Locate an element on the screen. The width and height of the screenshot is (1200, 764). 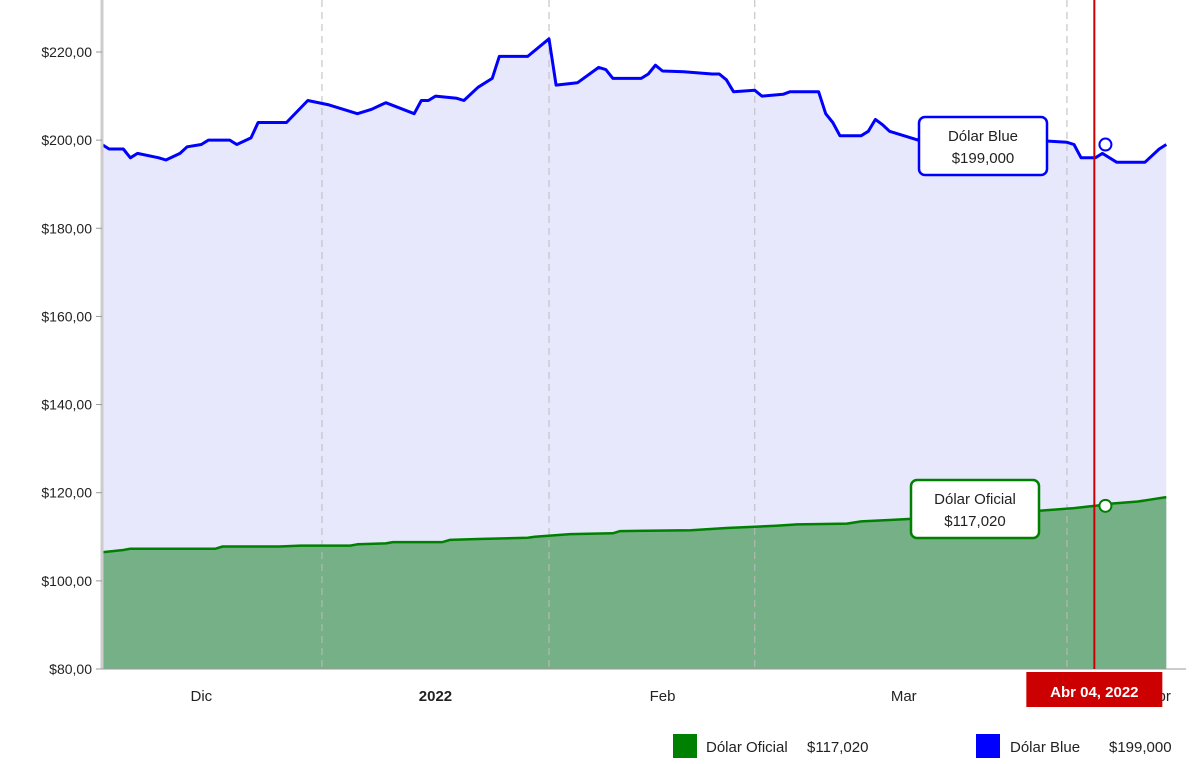
blue-legend-swatch is located at coordinates (988, 746).